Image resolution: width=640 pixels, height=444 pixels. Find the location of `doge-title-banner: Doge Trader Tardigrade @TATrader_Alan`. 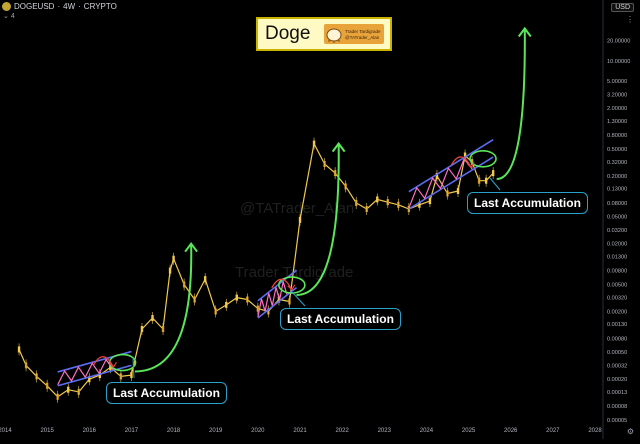

doge-title-banner: Doge Trader Tardigrade @TATrader_Alan is located at coordinates (324, 34).